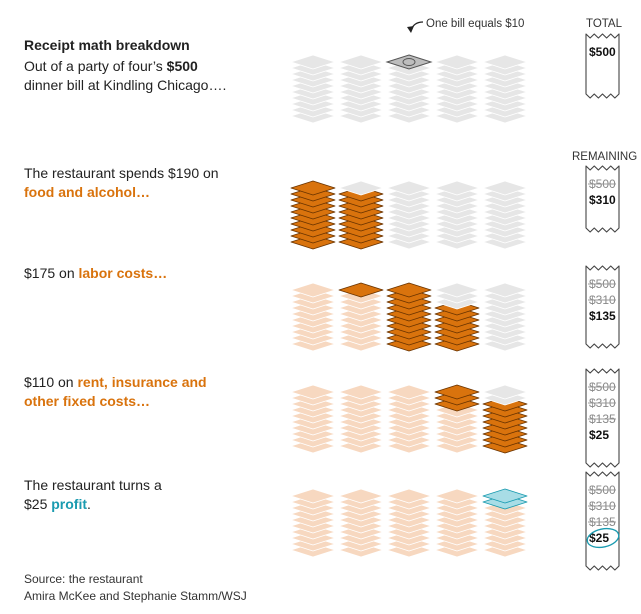 This screenshot has height=614, width=641. I want to click on stack-row-food, so click(409, 215).